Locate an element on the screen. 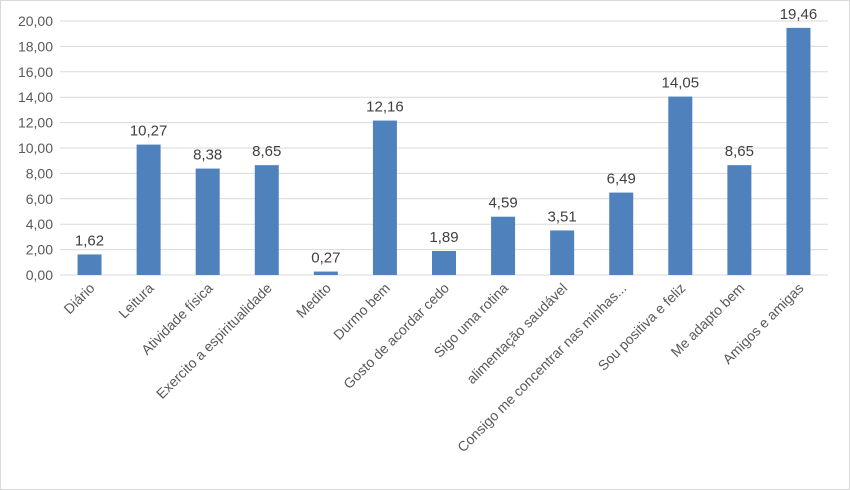 This screenshot has height=490, width=850. x-category-label: alimentação saudável is located at coordinates (516, 333).